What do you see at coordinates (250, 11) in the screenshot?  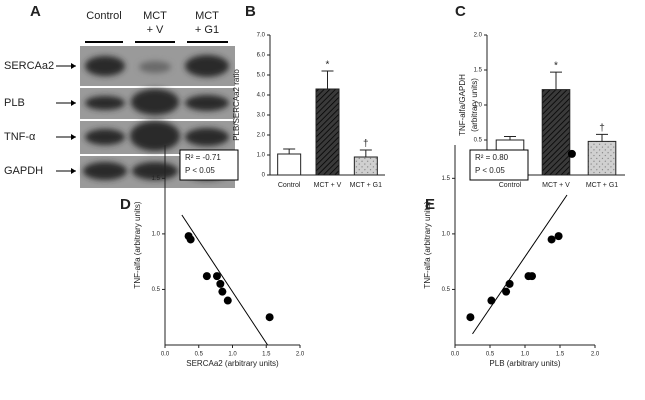 I see `panel-letter: B` at bounding box center [250, 11].